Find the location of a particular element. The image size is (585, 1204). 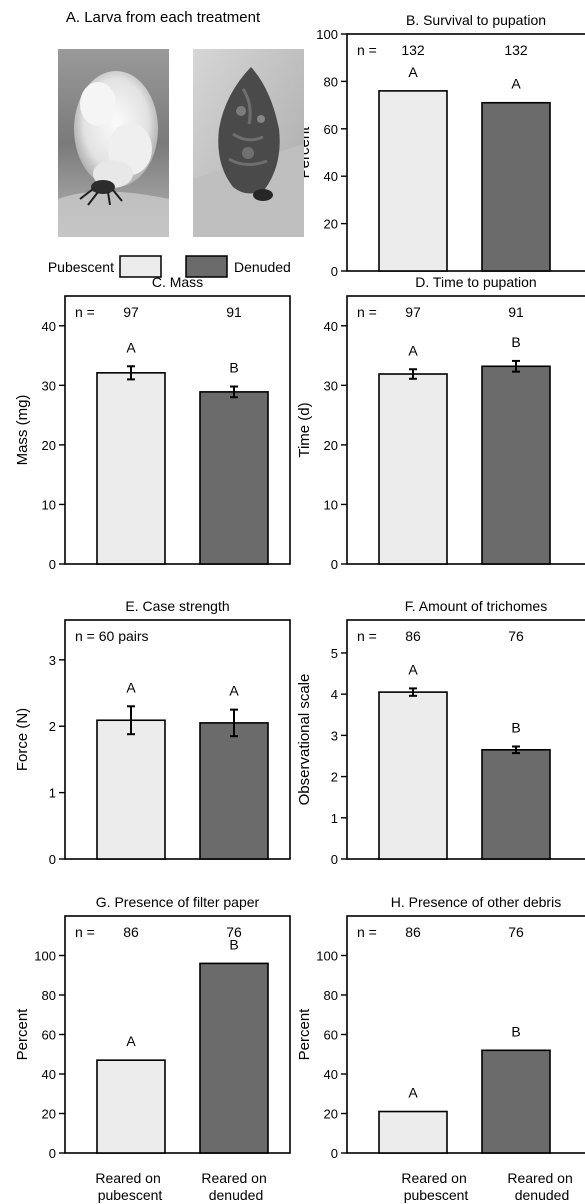

y-axis-label: Time (d) is located at coordinates (304, 429).